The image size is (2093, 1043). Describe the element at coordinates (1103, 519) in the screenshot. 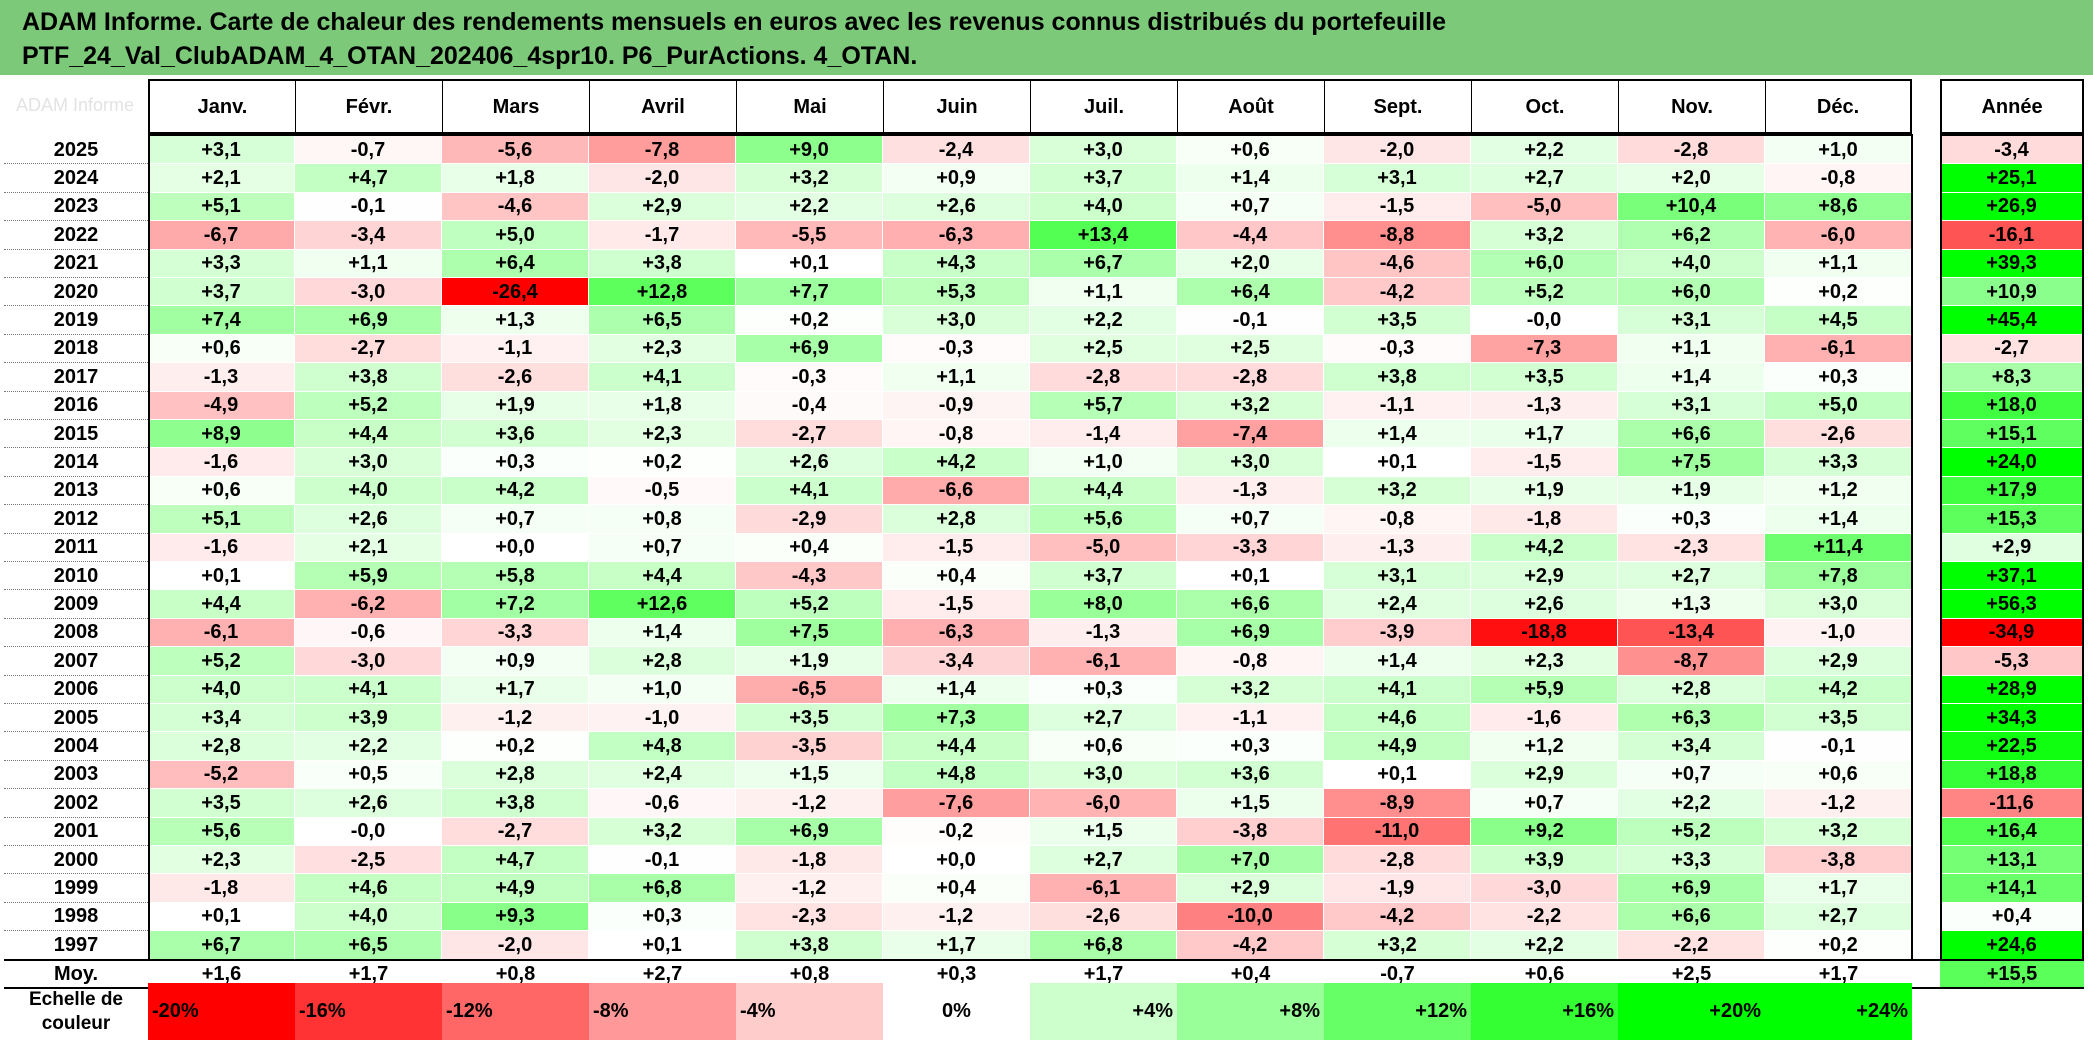

I see `heatmap-cell: +5,6` at that location.